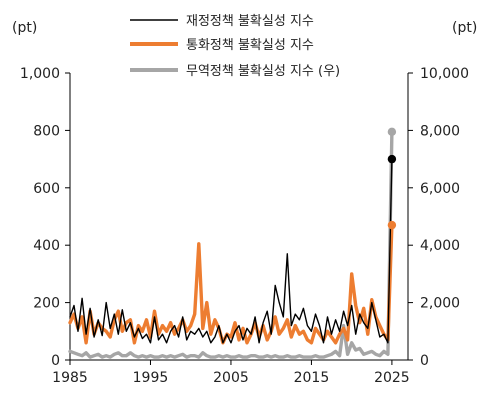  What do you see at coordinates (440, 304) in the screenshot?
I see `right-axis-tick-label: 2,000` at bounding box center [440, 304].